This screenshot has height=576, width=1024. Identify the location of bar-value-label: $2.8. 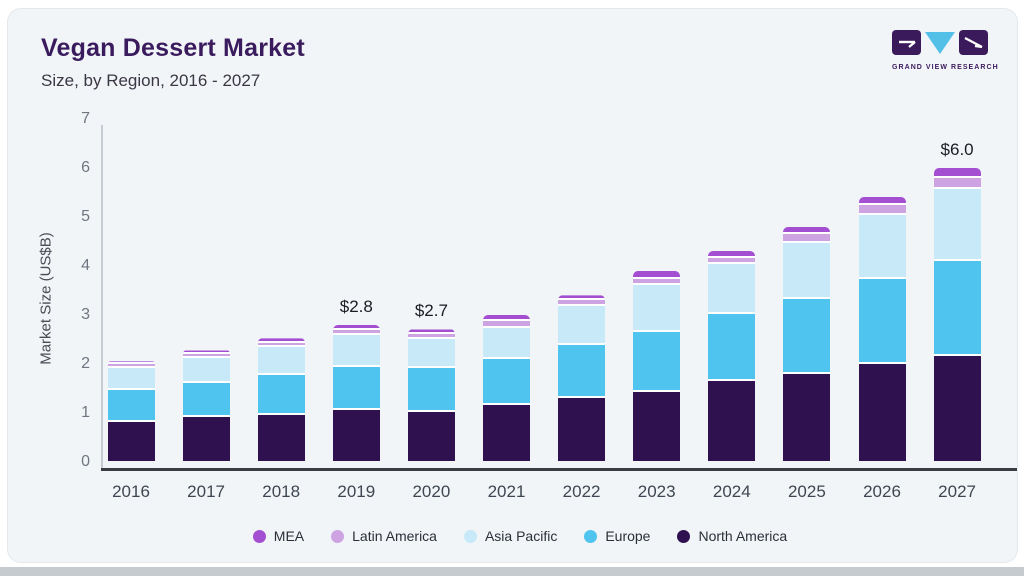
(356, 306).